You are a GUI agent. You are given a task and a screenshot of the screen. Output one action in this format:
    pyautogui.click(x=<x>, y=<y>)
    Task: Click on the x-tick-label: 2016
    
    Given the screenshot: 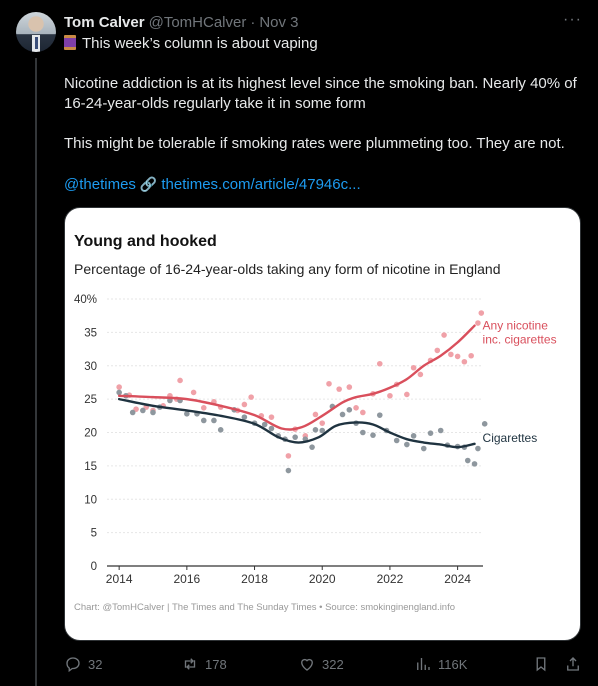 What is the action you would take?
    pyautogui.click(x=186, y=579)
    